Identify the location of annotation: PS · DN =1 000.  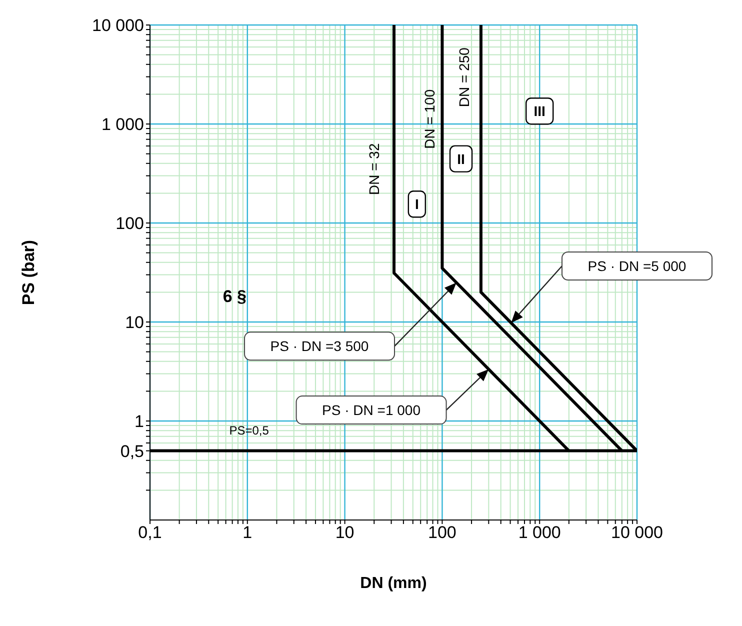
(371, 410).